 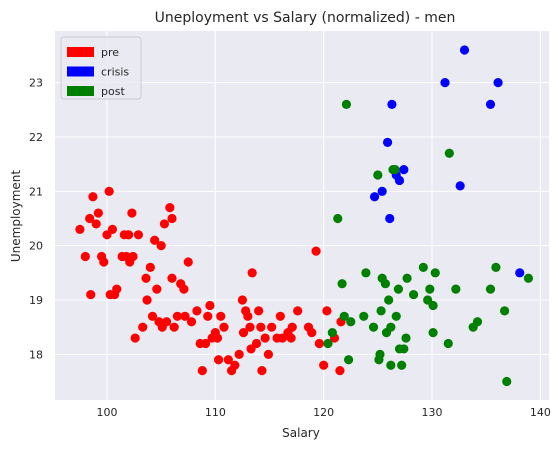 I want to click on y-tick-label: 21, so click(x=36, y=191).